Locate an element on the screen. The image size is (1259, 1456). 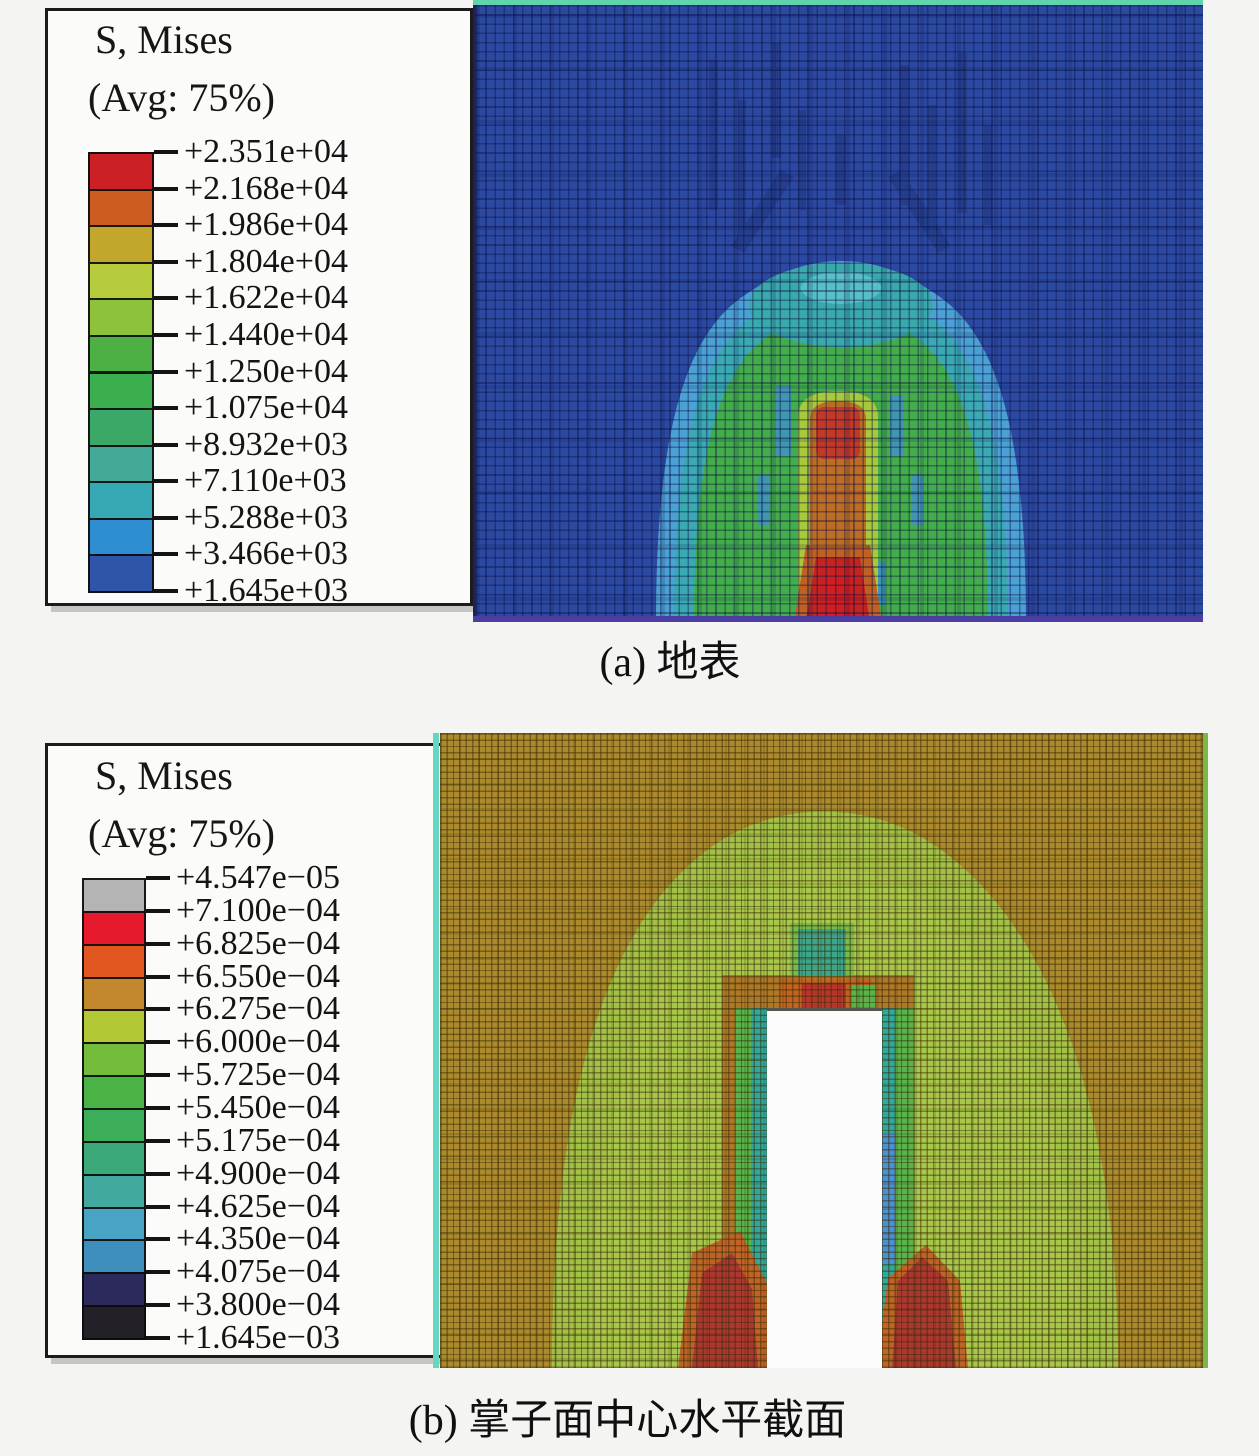
dome-cap-highlight is located at coordinates (841, 288).